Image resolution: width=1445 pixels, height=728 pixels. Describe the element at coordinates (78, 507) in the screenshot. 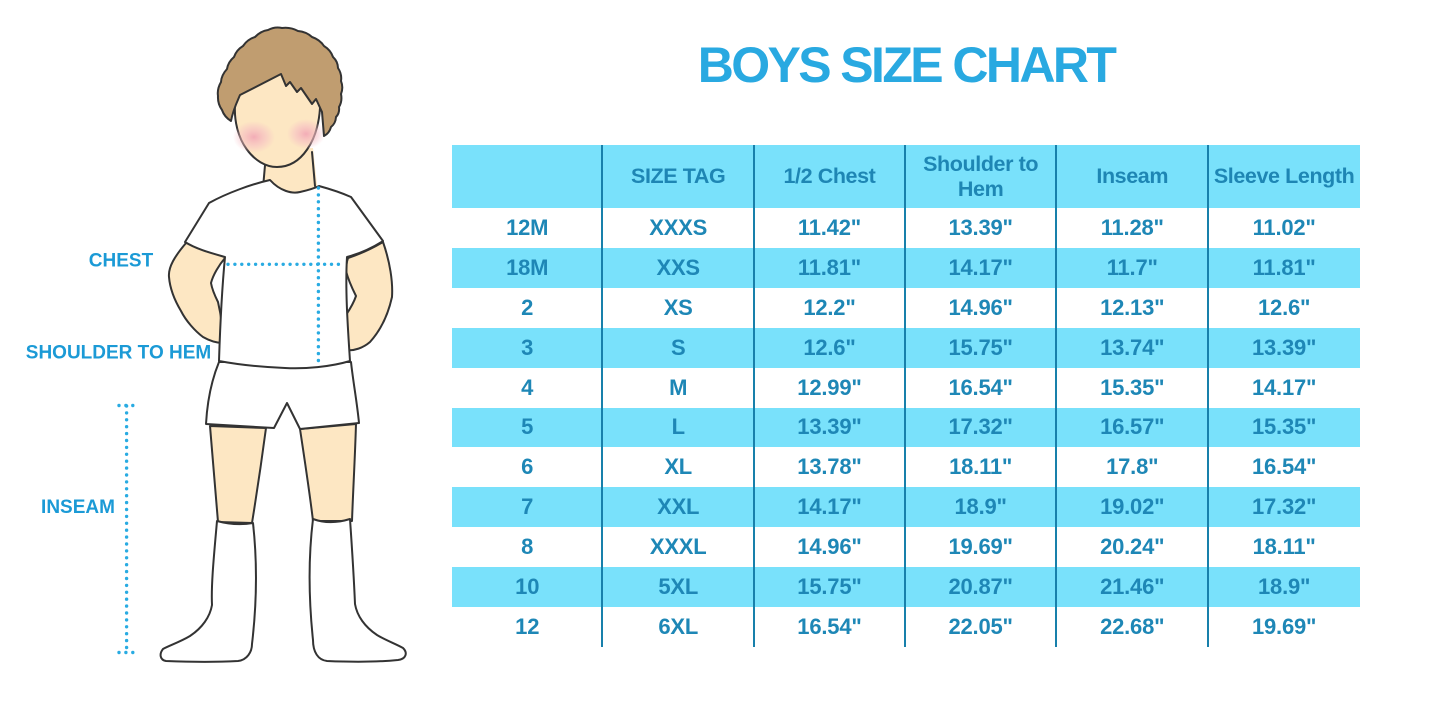

I see `svg-text: INSEAM` at that location.